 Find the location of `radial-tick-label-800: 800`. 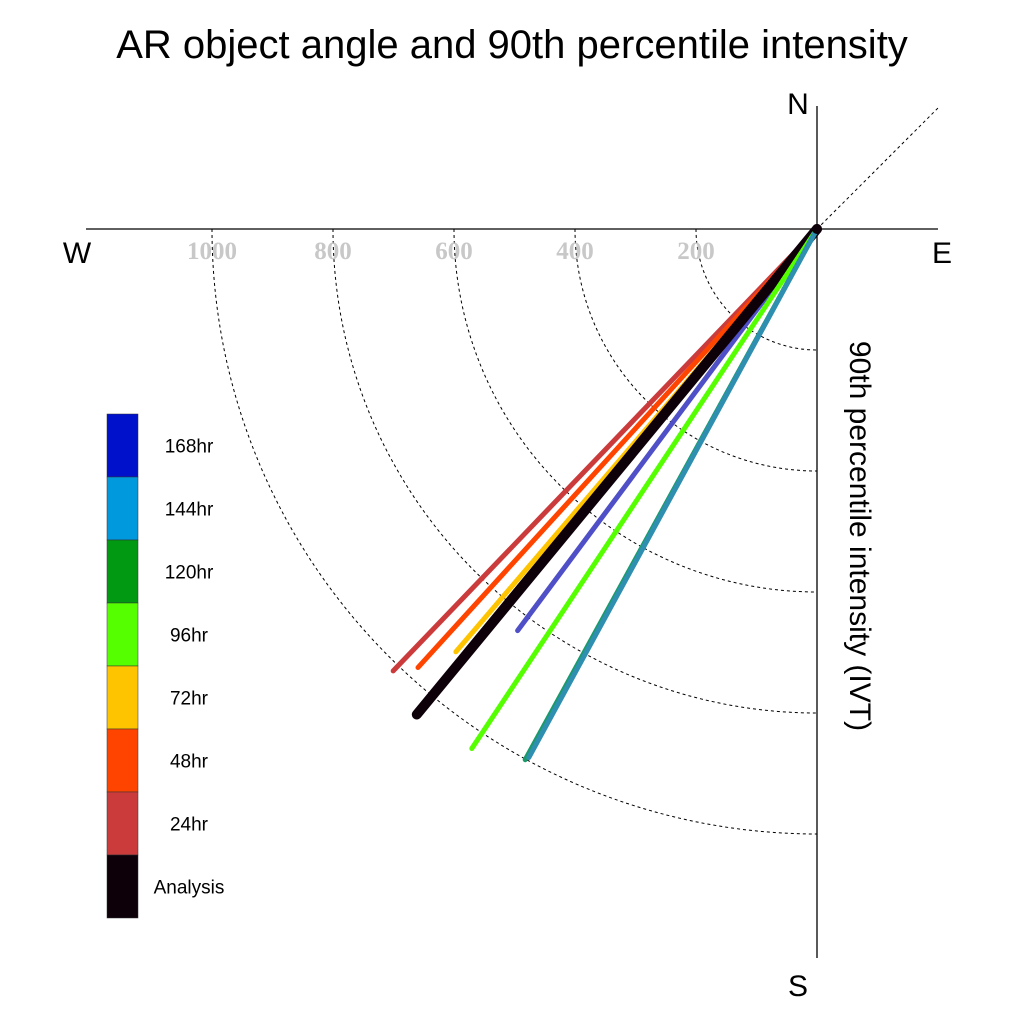

radial-tick-label-800: 800 is located at coordinates (333, 251).